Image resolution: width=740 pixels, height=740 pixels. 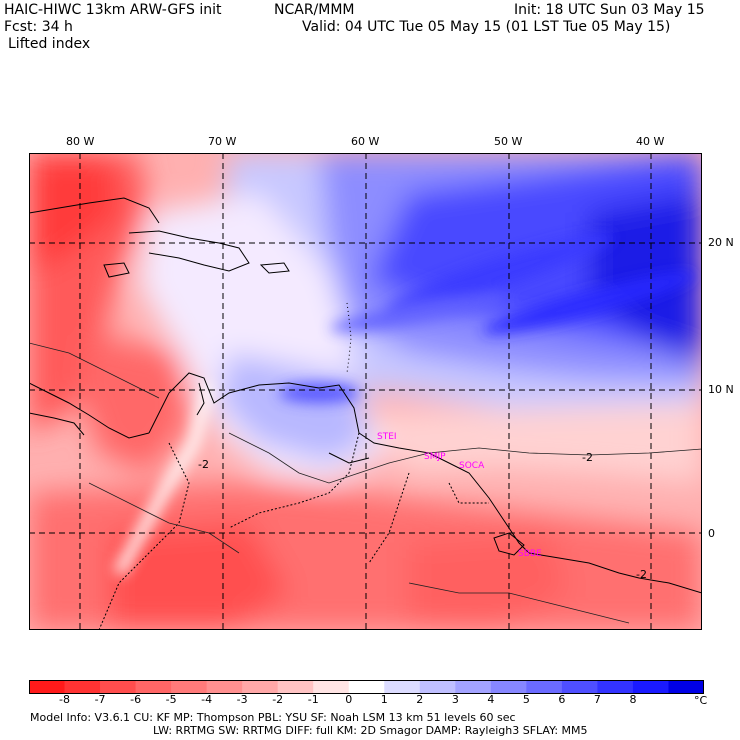 I want to click on colorbar-tick-label: 1, so click(x=384, y=699).